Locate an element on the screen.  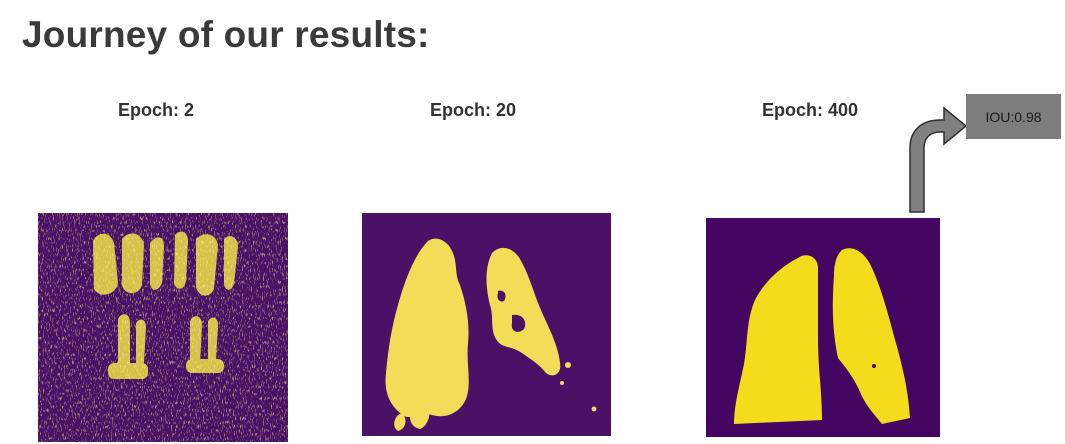
epoch-400-label: Epoch: 400 is located at coordinates (810, 110).